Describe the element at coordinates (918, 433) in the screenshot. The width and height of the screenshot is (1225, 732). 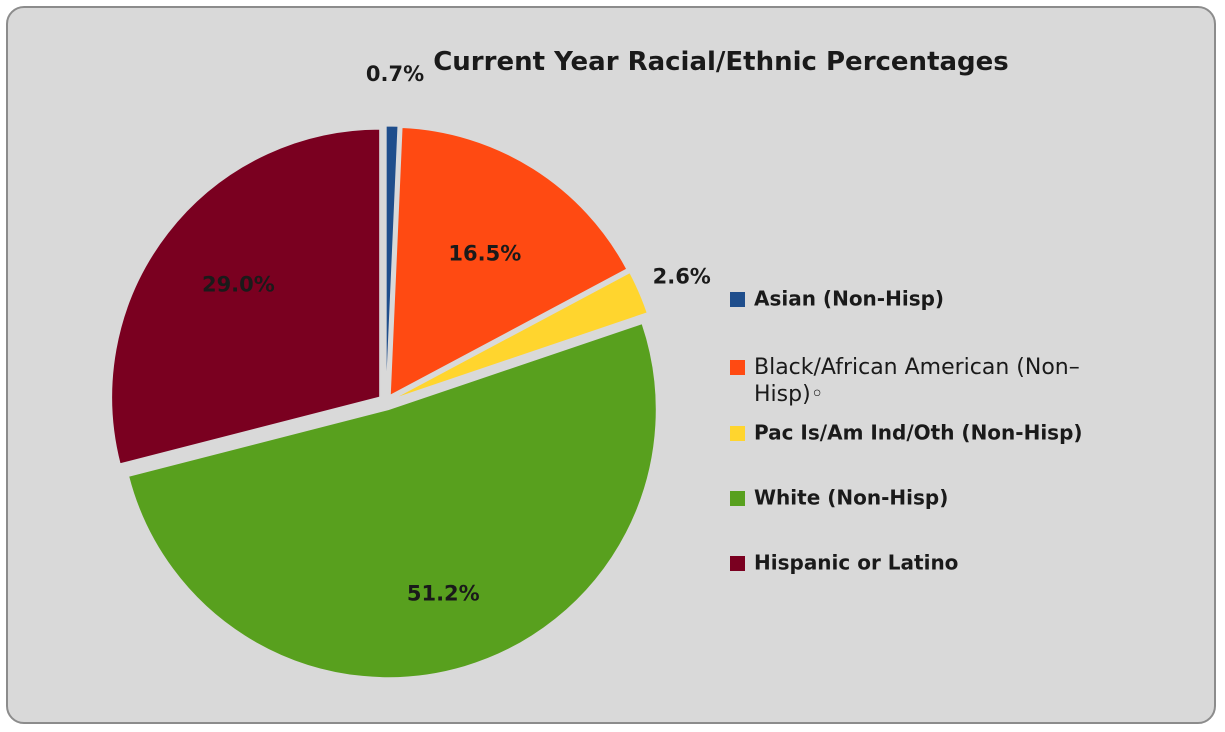
I see `legend-label-3: Pac Is/Am Ind/Oth (Non-Hisp)` at that location.